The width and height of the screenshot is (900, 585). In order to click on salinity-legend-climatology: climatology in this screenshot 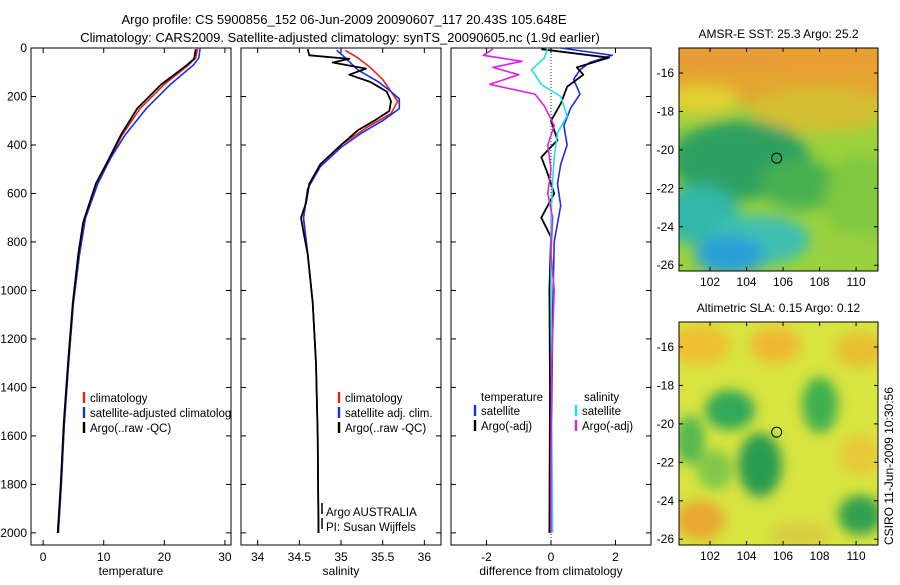, I will do `click(374, 399)`.